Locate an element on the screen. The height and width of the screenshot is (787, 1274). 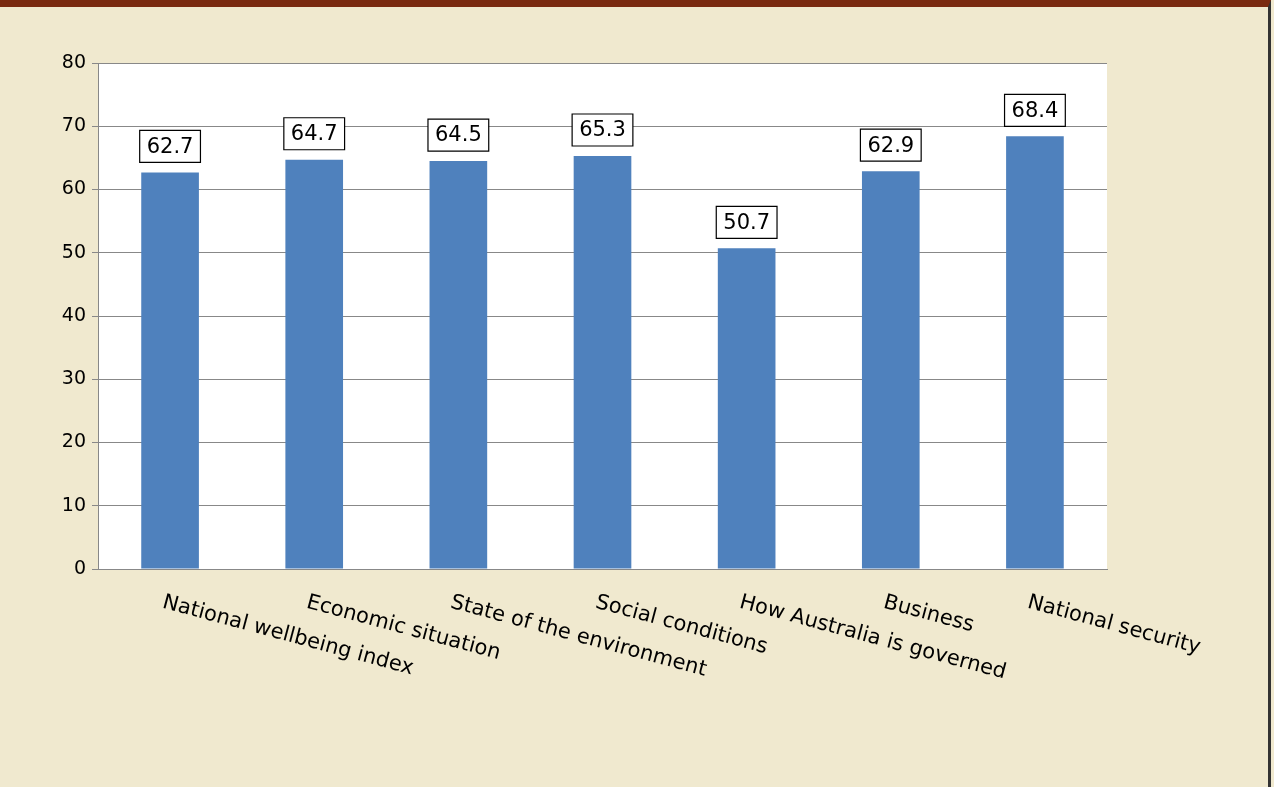
y-tick-label: 70 is located at coordinates (73, 124).